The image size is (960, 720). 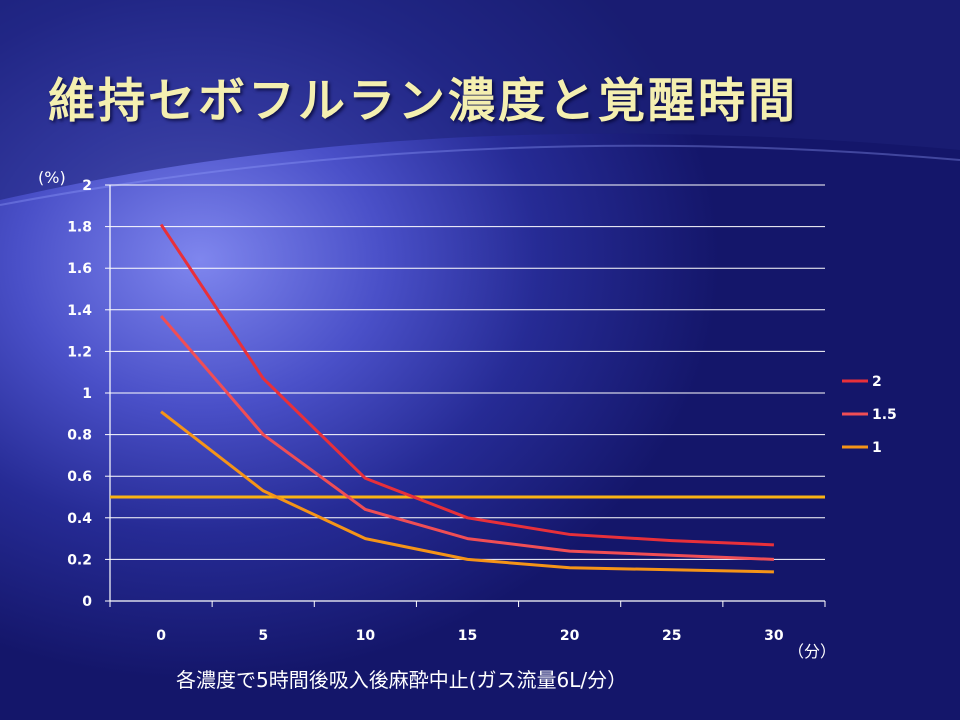 What do you see at coordinates (423, 101) in the screenshot?
I see `slide-title: 維持セボフルラン濃度と覚醒時間` at bounding box center [423, 101].